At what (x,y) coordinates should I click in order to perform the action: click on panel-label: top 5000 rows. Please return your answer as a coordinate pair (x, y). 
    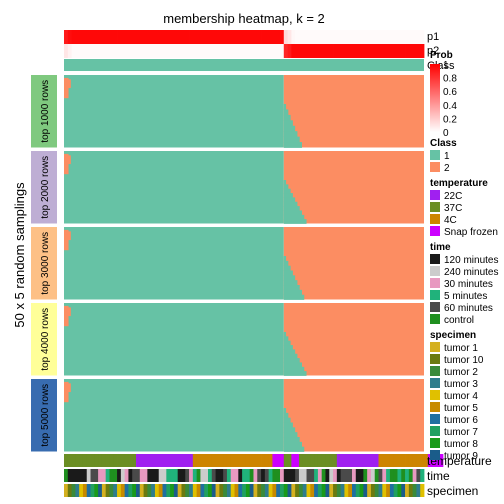
    Looking at the image, I should click on (45, 415).